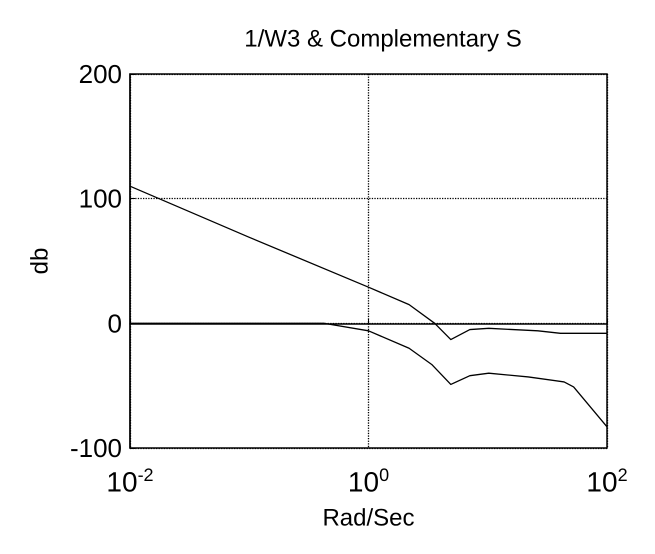 Image resolution: width=655 pixels, height=554 pixels. I want to click on y-tick-label: 100, so click(100, 199).